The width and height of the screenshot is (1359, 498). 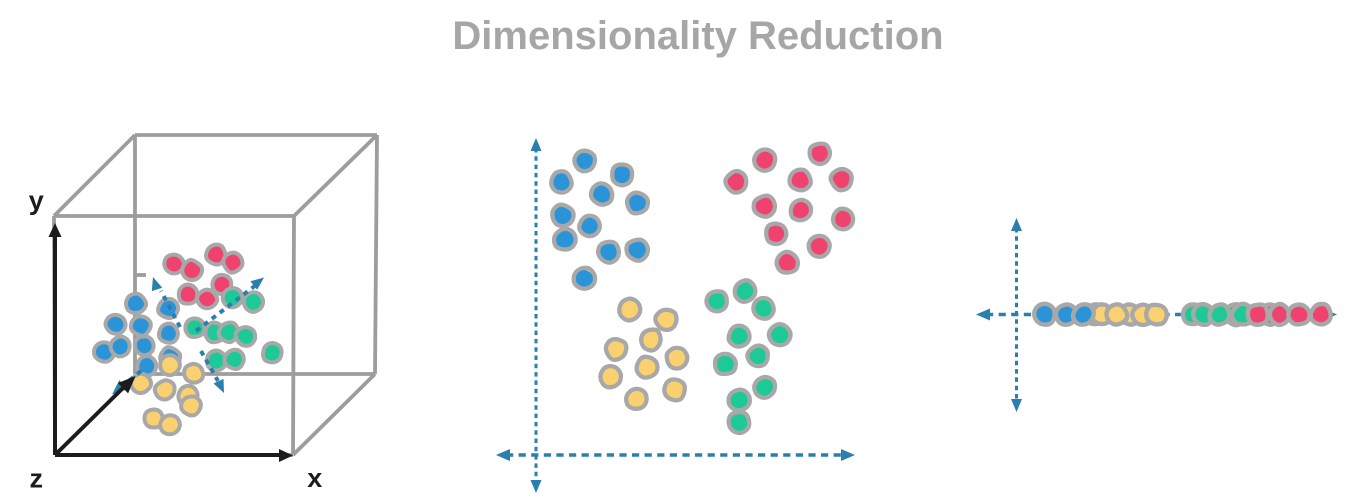 What do you see at coordinates (36, 201) in the screenshot?
I see `svg-text: y` at bounding box center [36, 201].